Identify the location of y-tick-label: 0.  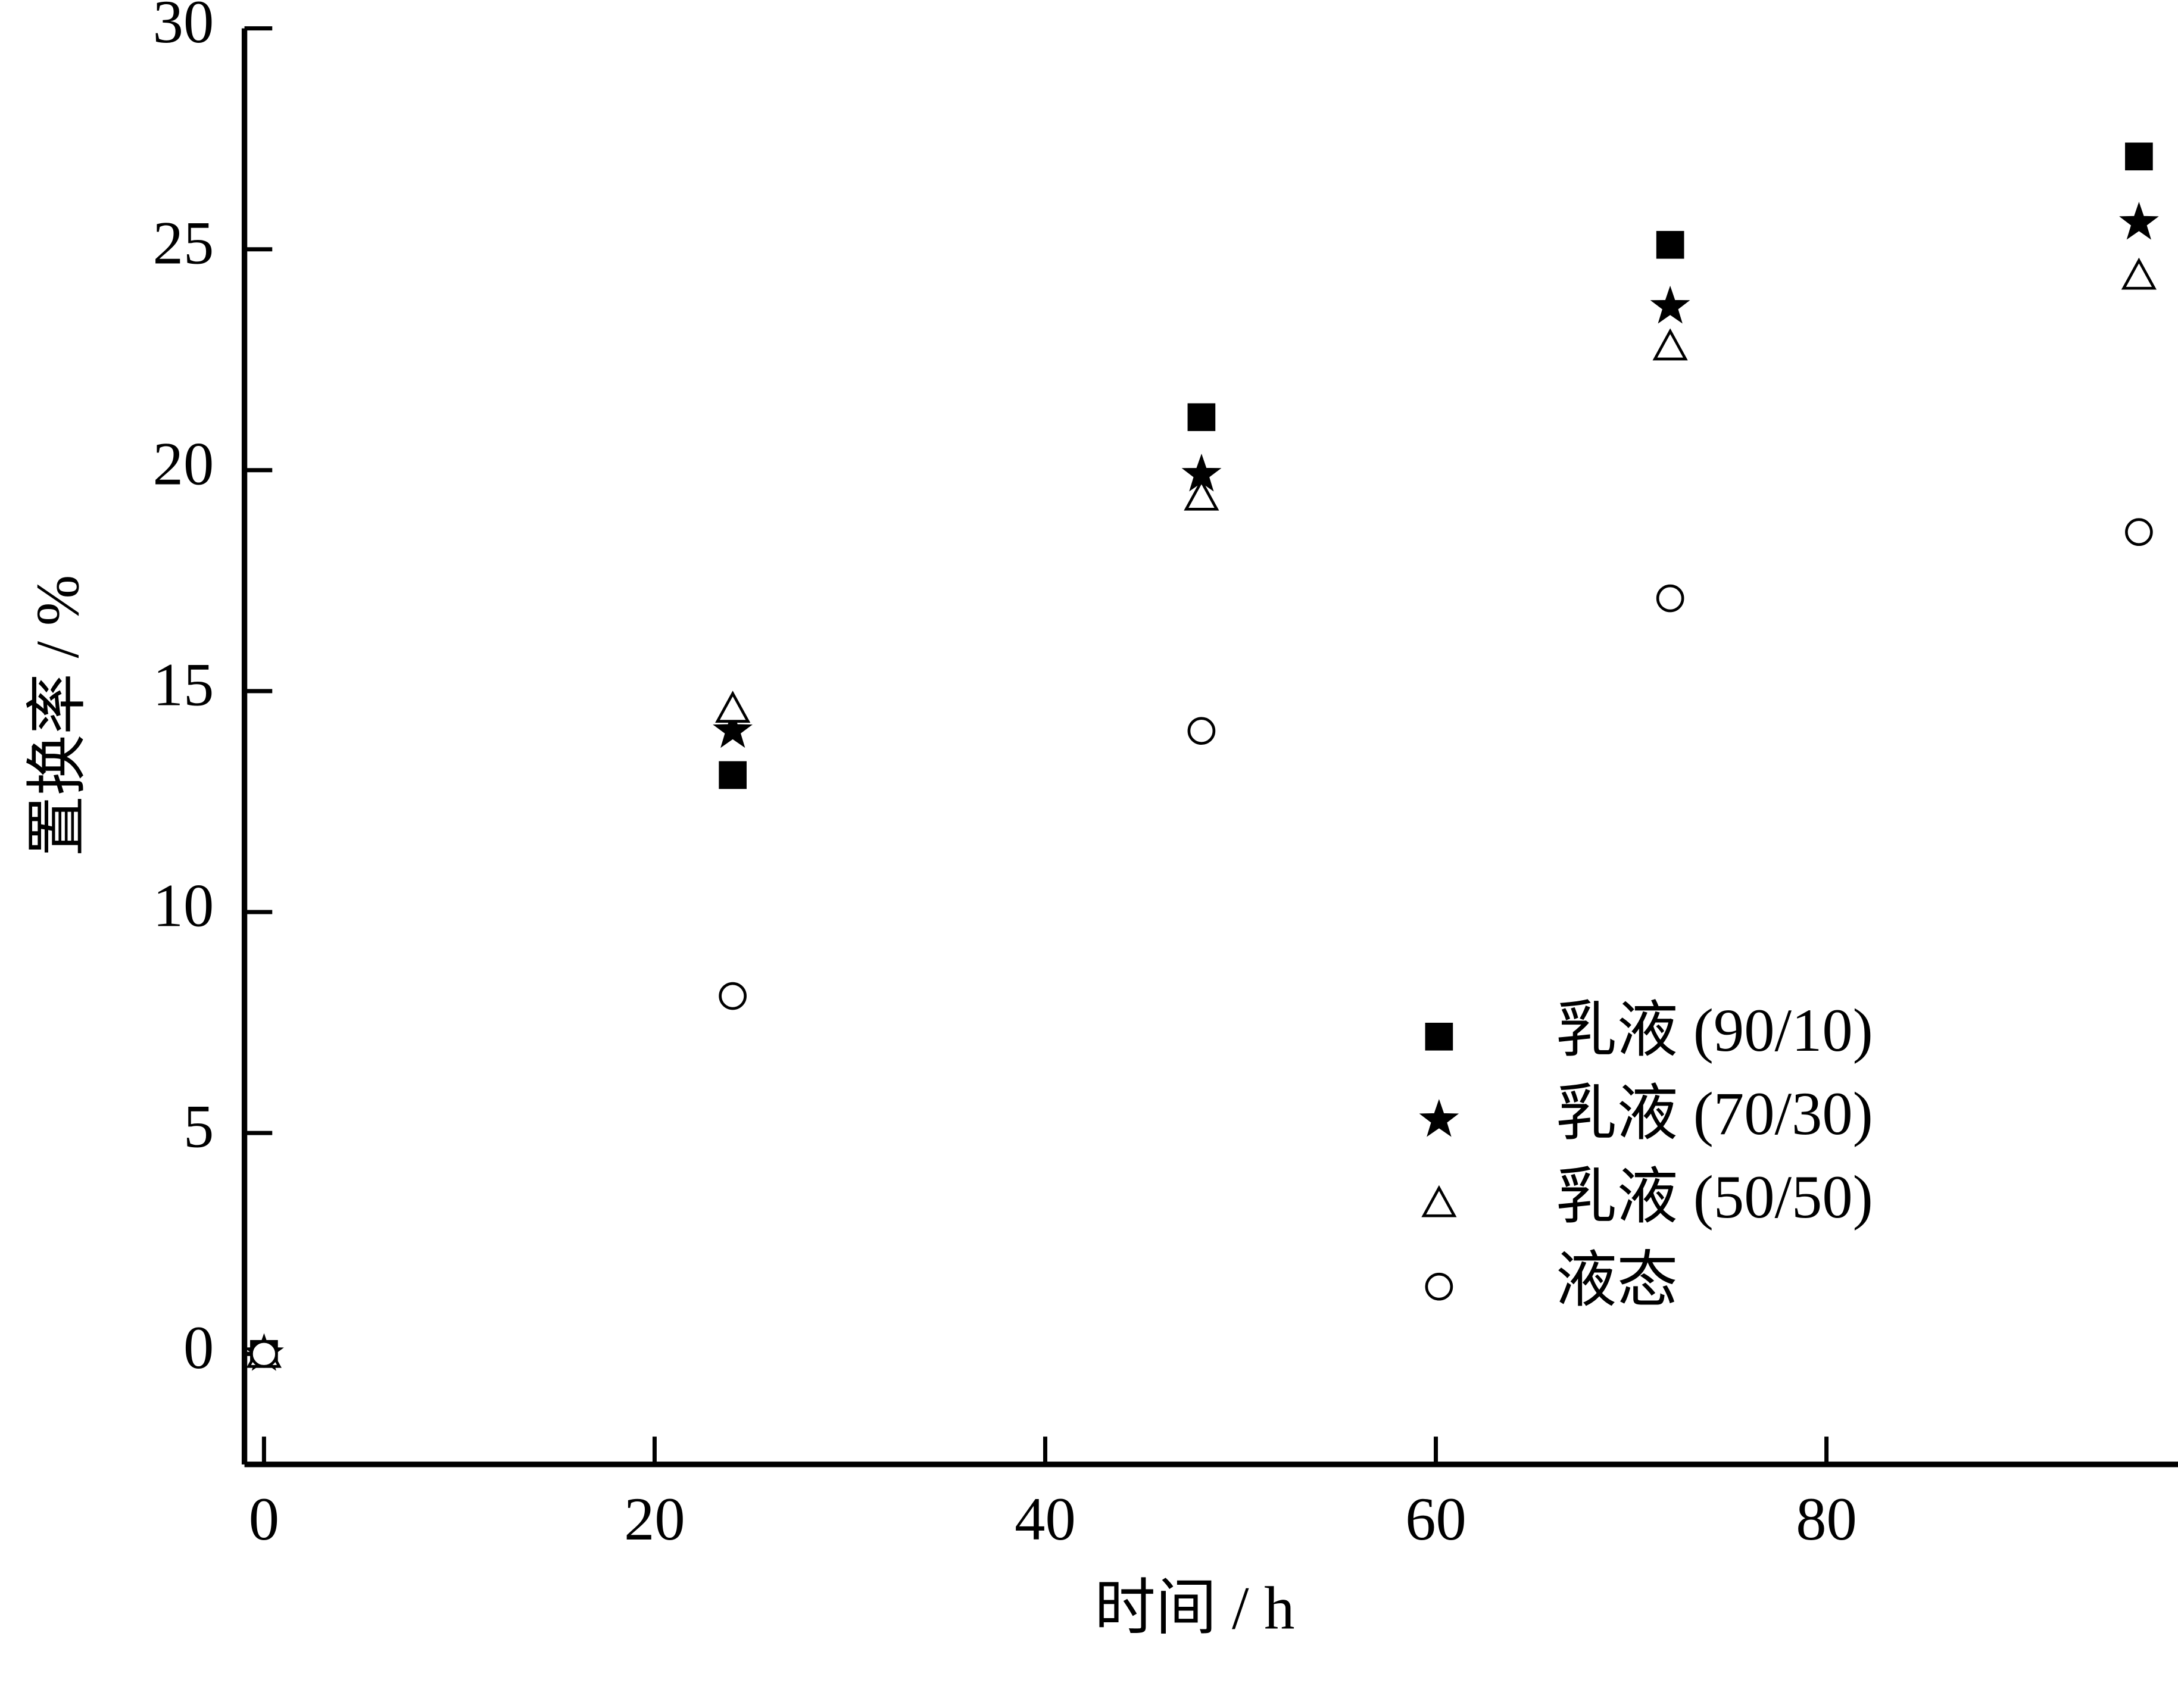
(198, 1348).